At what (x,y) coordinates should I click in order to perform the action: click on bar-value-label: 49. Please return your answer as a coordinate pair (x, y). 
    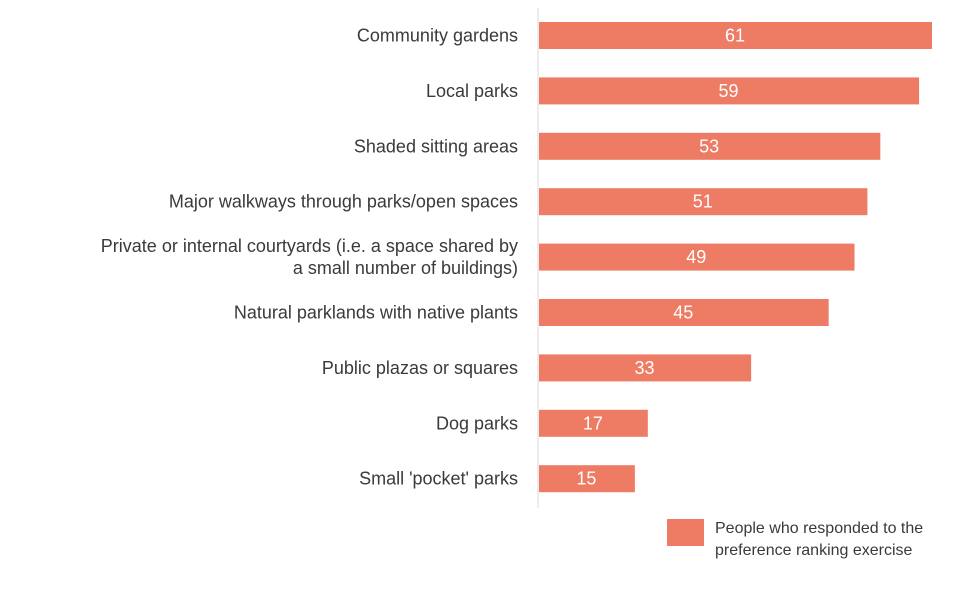
    Looking at the image, I should click on (696, 257).